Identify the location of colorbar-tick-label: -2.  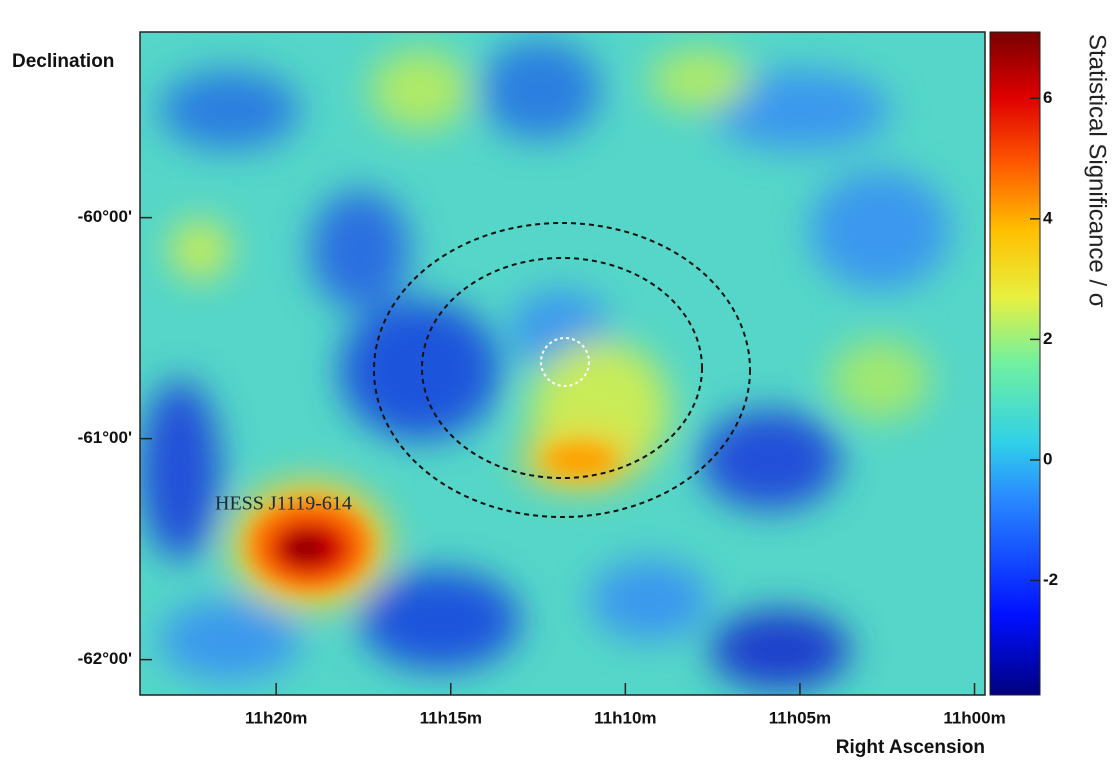
(1050, 579).